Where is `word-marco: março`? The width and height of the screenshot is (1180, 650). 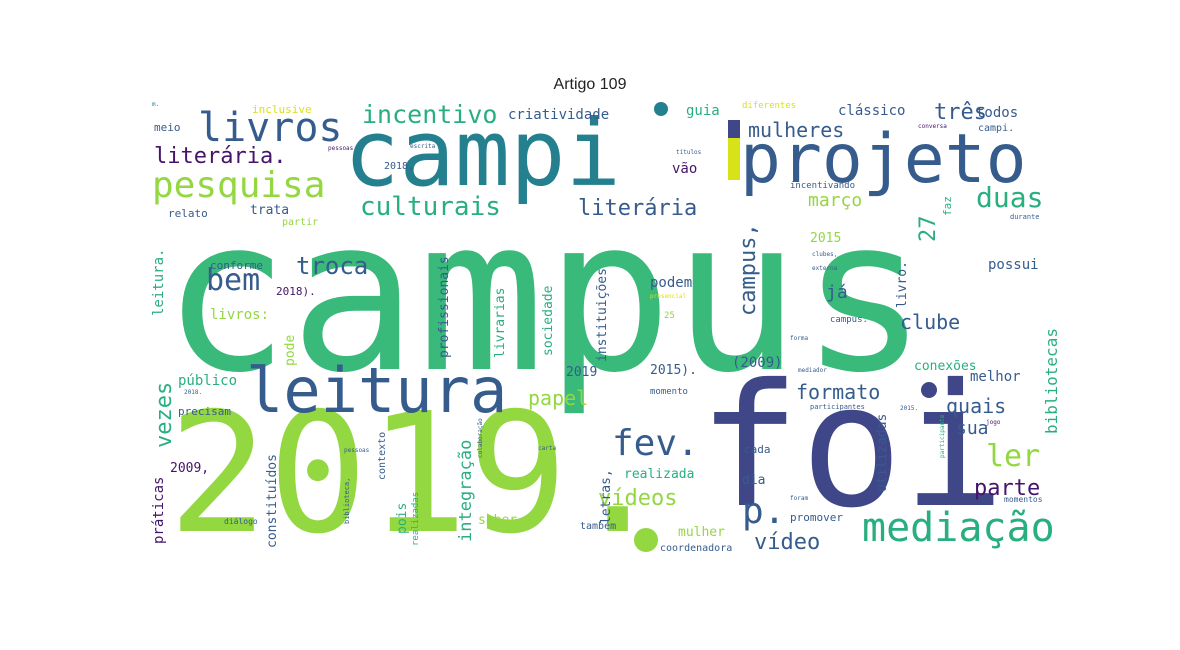 word-marco: março is located at coordinates (835, 200).